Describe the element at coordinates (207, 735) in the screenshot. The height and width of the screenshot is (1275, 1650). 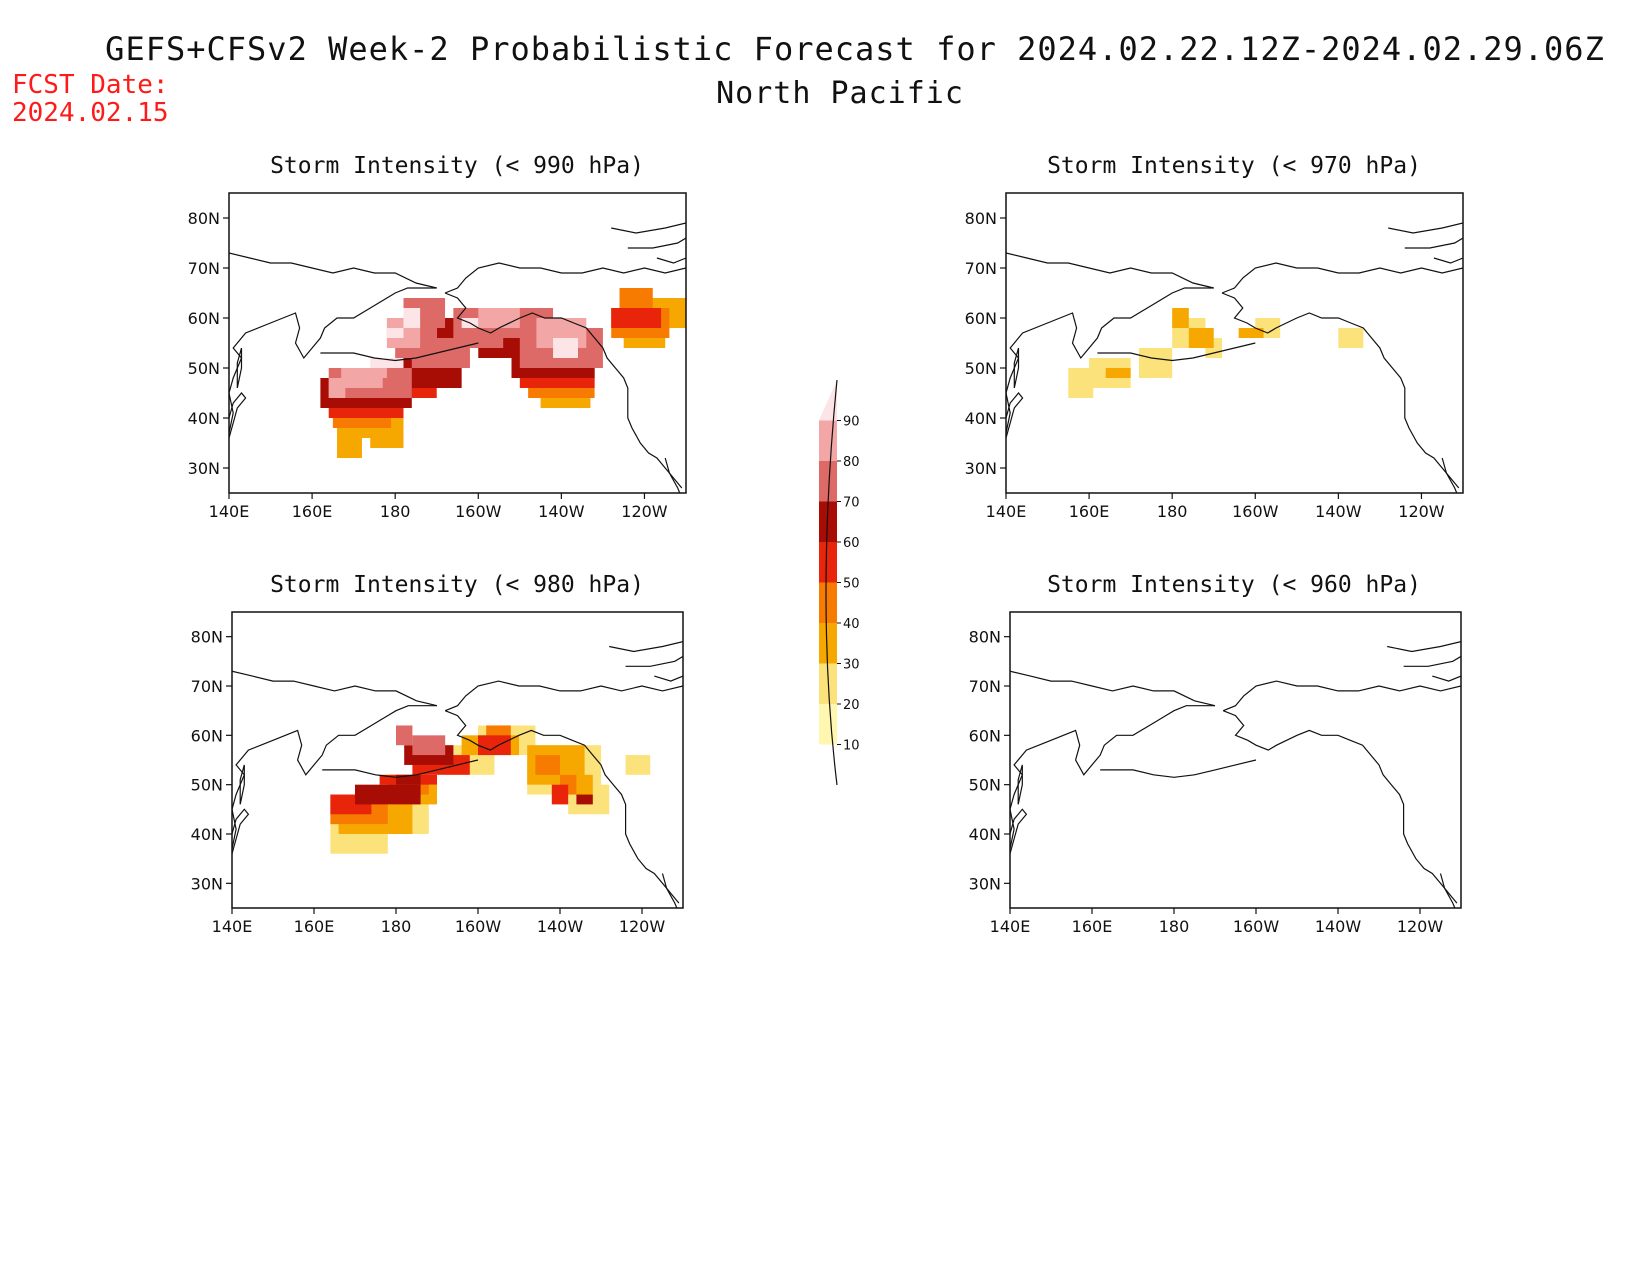
I see `lat-tick-label: 60N` at that location.